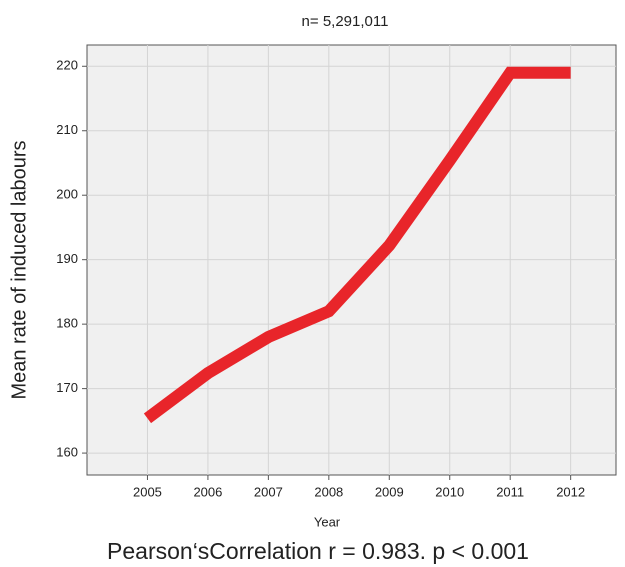  Describe the element at coordinates (345, 21) in the screenshot. I see `chart-title: n= 5,291,011` at that location.